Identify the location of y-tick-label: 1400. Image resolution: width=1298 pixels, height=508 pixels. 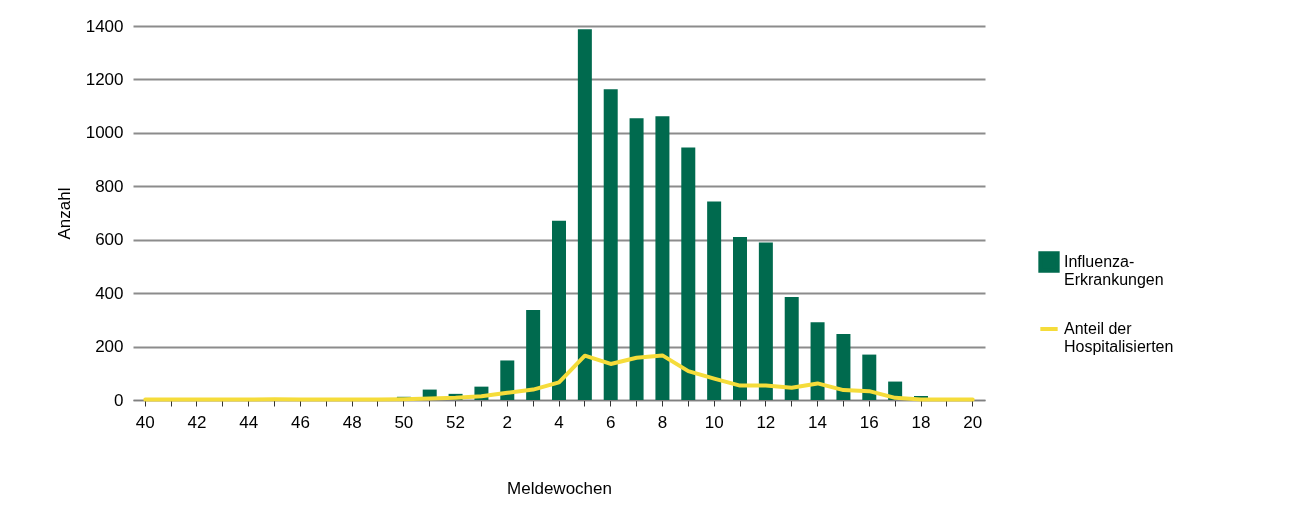
(104, 26).